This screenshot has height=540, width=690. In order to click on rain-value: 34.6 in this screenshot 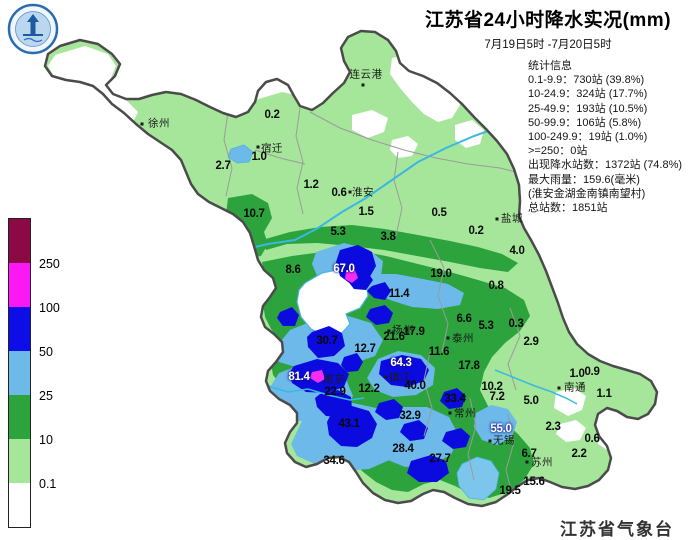, I will do `click(334, 461)`.